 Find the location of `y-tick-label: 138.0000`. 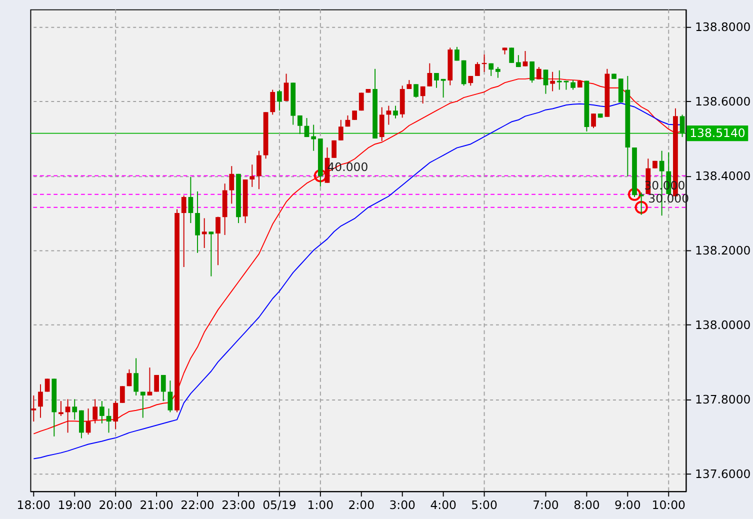

y-tick-label: 138.0000 is located at coordinates (722, 325).